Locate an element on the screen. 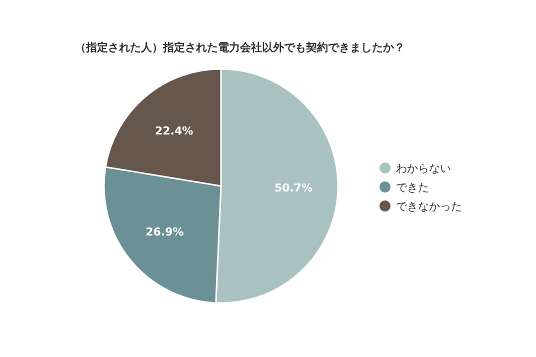  legend-label: わからない is located at coordinates (423, 168).